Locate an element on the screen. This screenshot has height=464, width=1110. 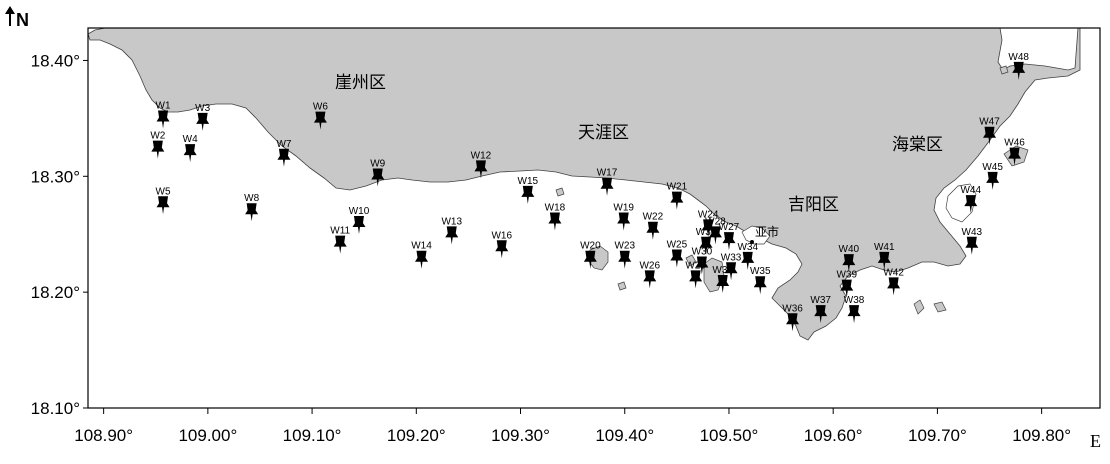
station-marker-w28: W28 is located at coordinates (715, 230).